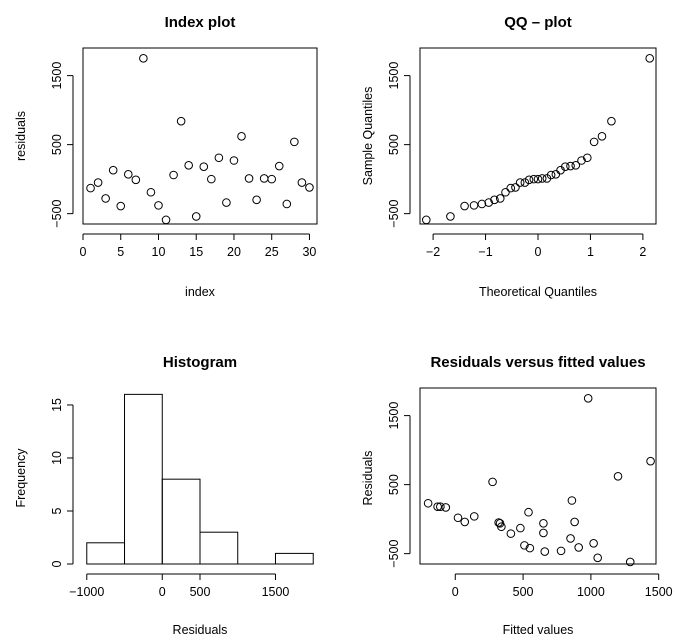 The image size is (676, 642). I want to click on qq-plot-y-tick-label: 500, so click(394, 144).